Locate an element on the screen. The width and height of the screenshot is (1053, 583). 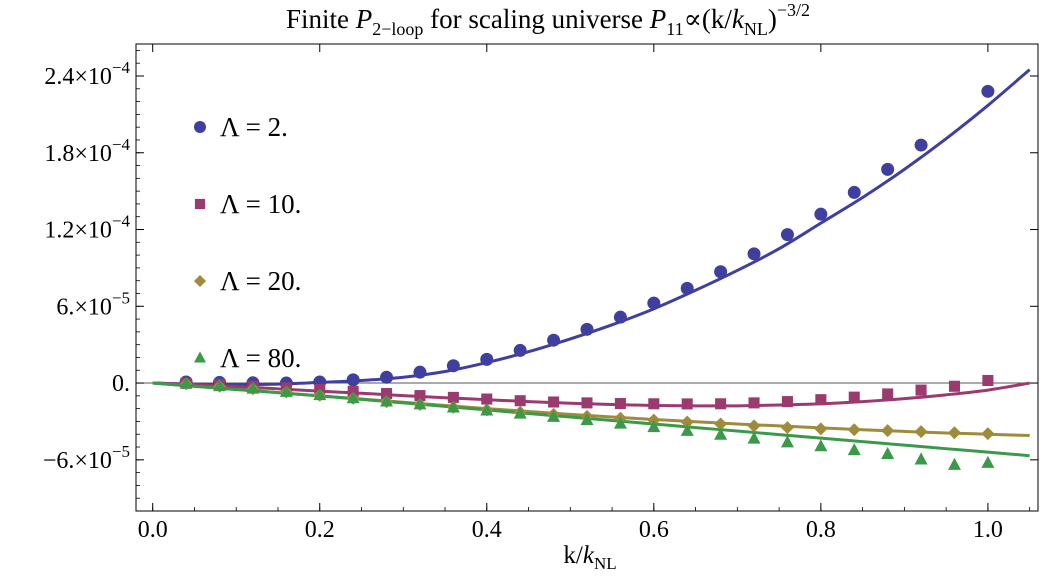
y-tick-plain: 0. is located at coordinates (121, 384).